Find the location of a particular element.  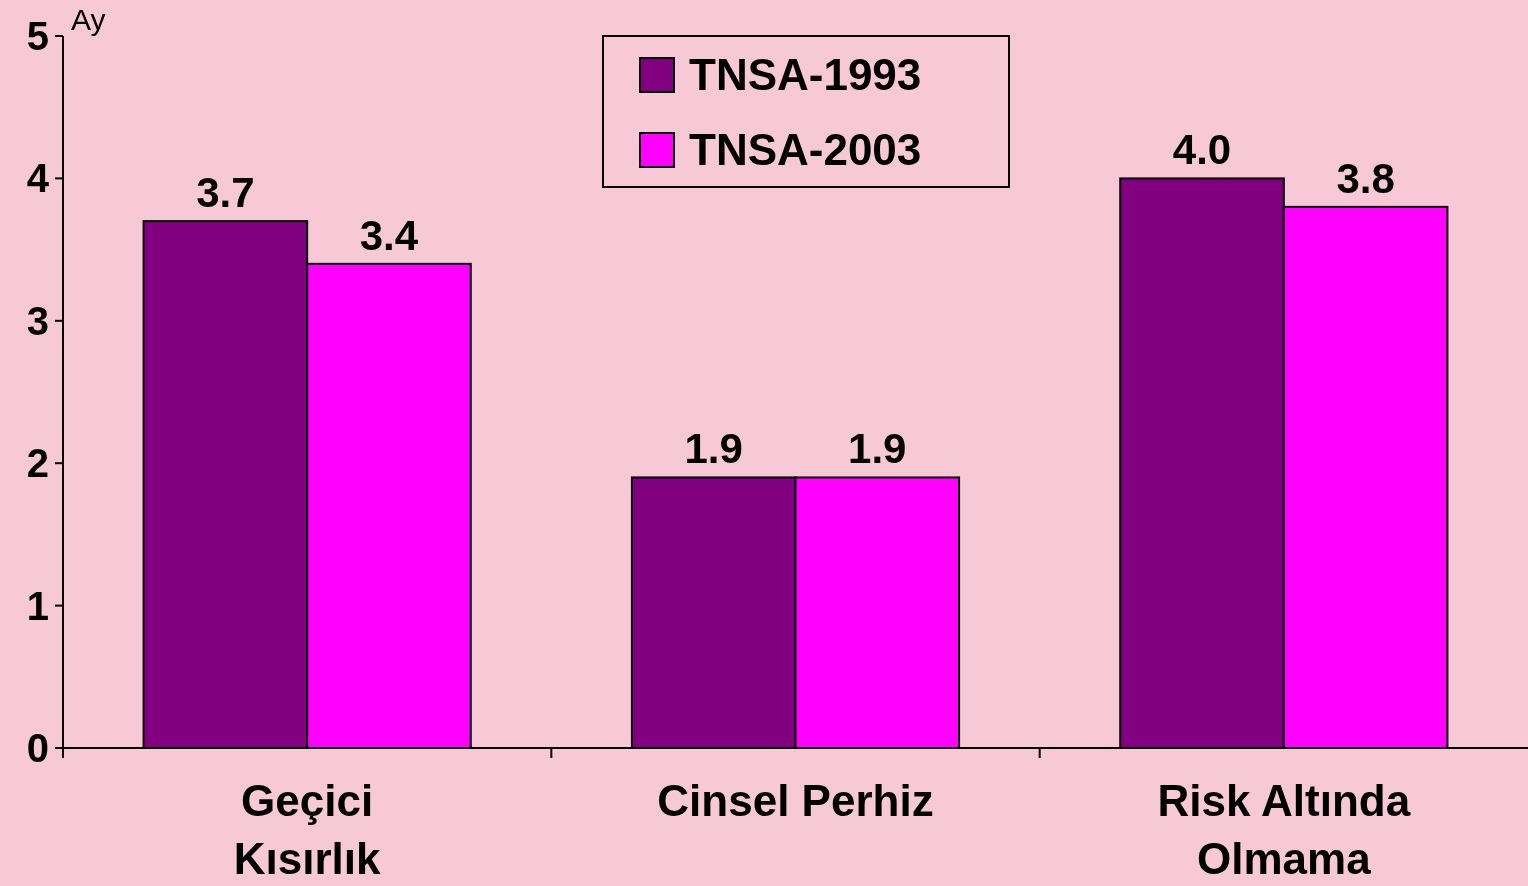

y-tick-label: 3 is located at coordinates (37, 320).